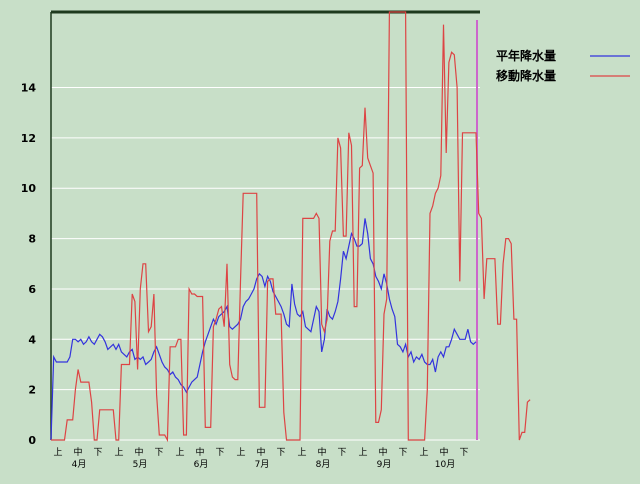 This screenshot has width=640, height=484. I want to click on y-axis-ticks: 0 2 4 6 8 10 12 14, so click(29, 264).